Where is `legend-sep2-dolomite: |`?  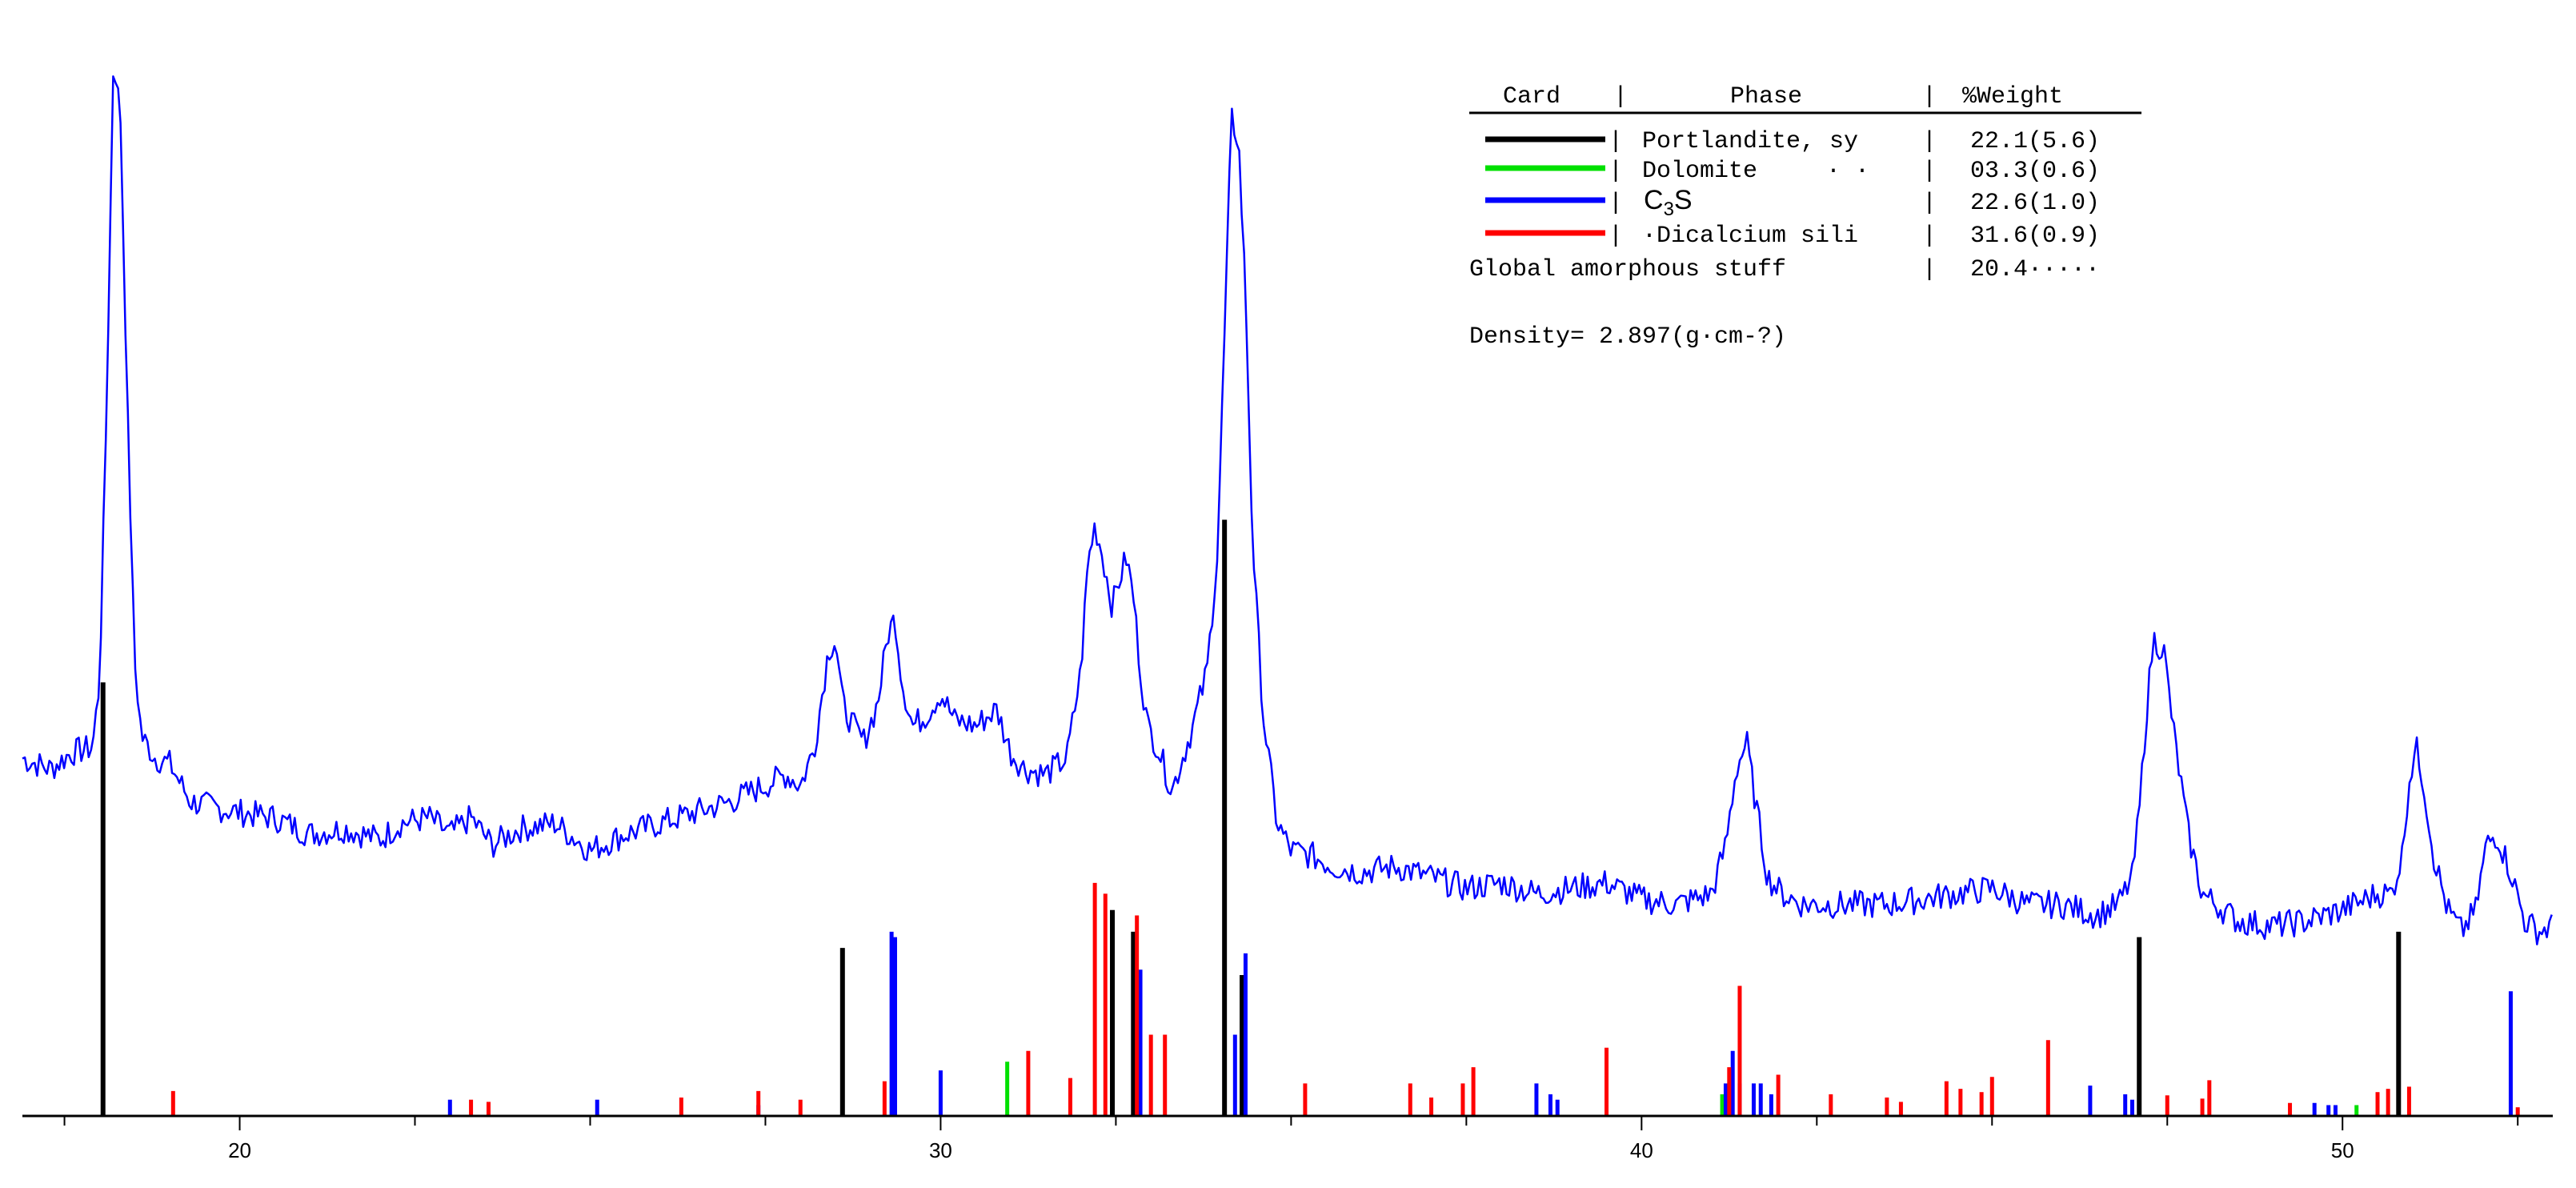 legend-sep2-dolomite: | is located at coordinates (1929, 171).